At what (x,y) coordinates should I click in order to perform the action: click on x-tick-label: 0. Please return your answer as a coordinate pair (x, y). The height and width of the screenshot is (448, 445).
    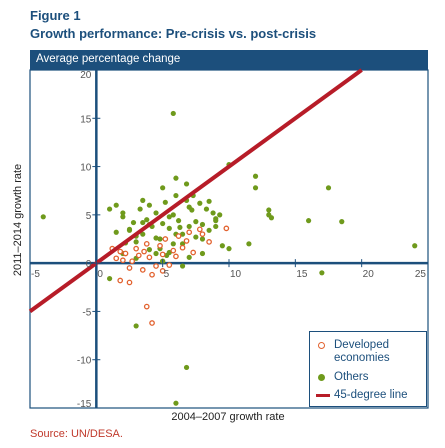
    Looking at the image, I should click on (100, 274).